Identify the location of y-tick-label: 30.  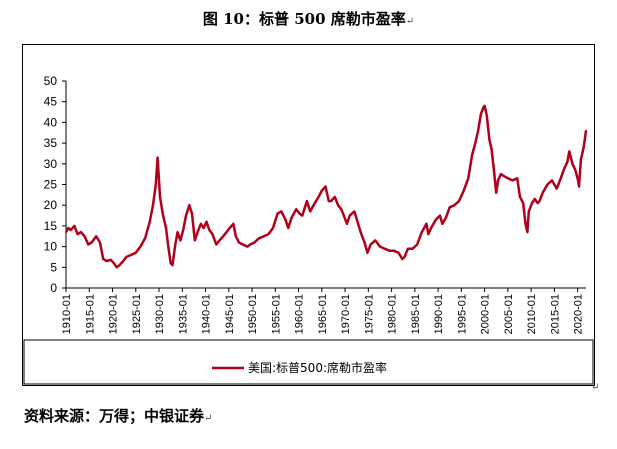
(51, 164).